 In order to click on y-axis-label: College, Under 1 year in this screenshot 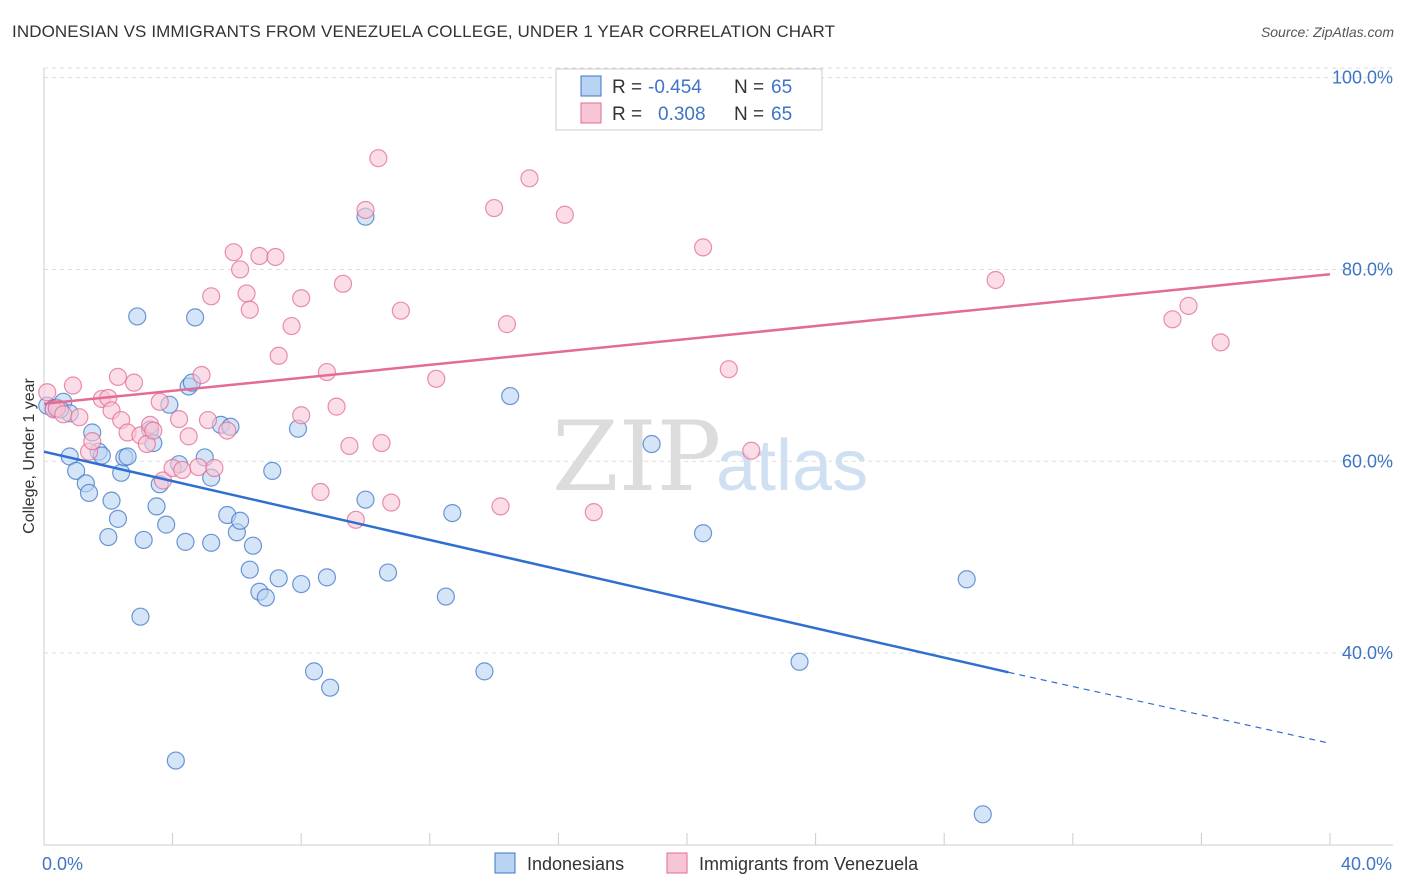, I will do `click(29, 456)`.